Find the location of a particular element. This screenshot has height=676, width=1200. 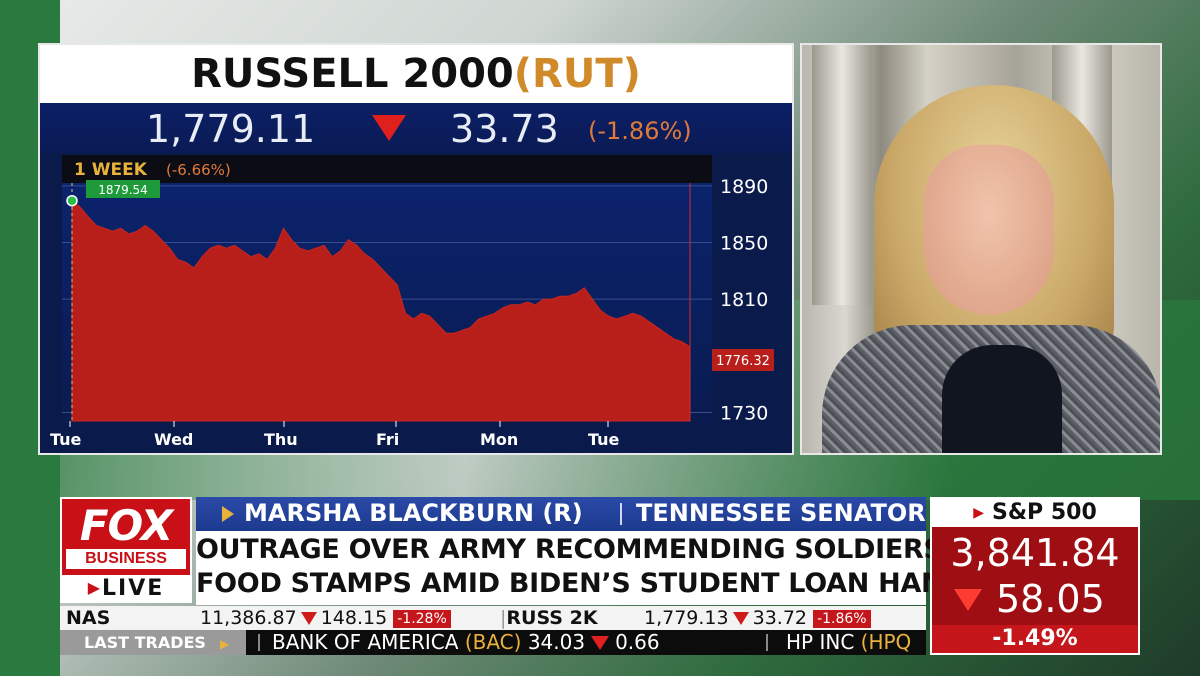

y-tick-label: 1810 is located at coordinates (744, 300).